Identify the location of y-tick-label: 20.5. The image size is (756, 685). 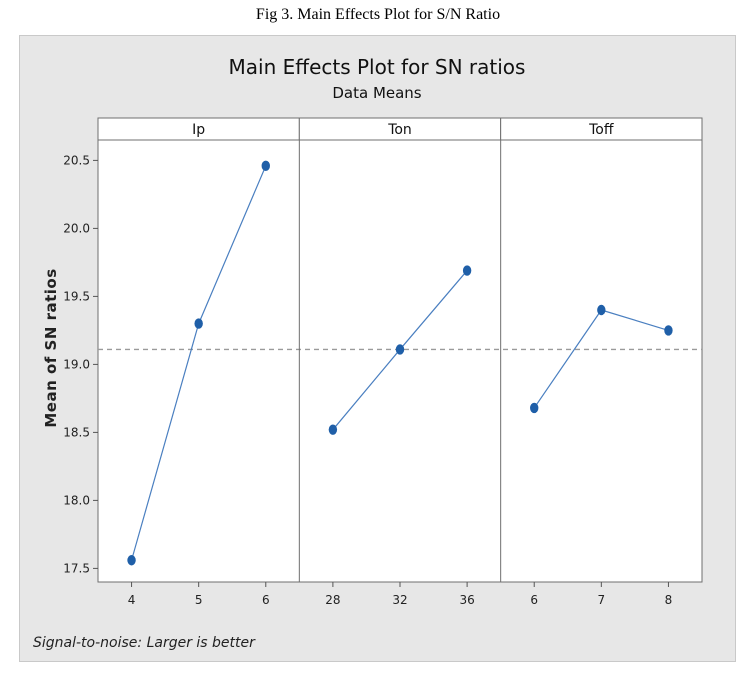
(76, 160).